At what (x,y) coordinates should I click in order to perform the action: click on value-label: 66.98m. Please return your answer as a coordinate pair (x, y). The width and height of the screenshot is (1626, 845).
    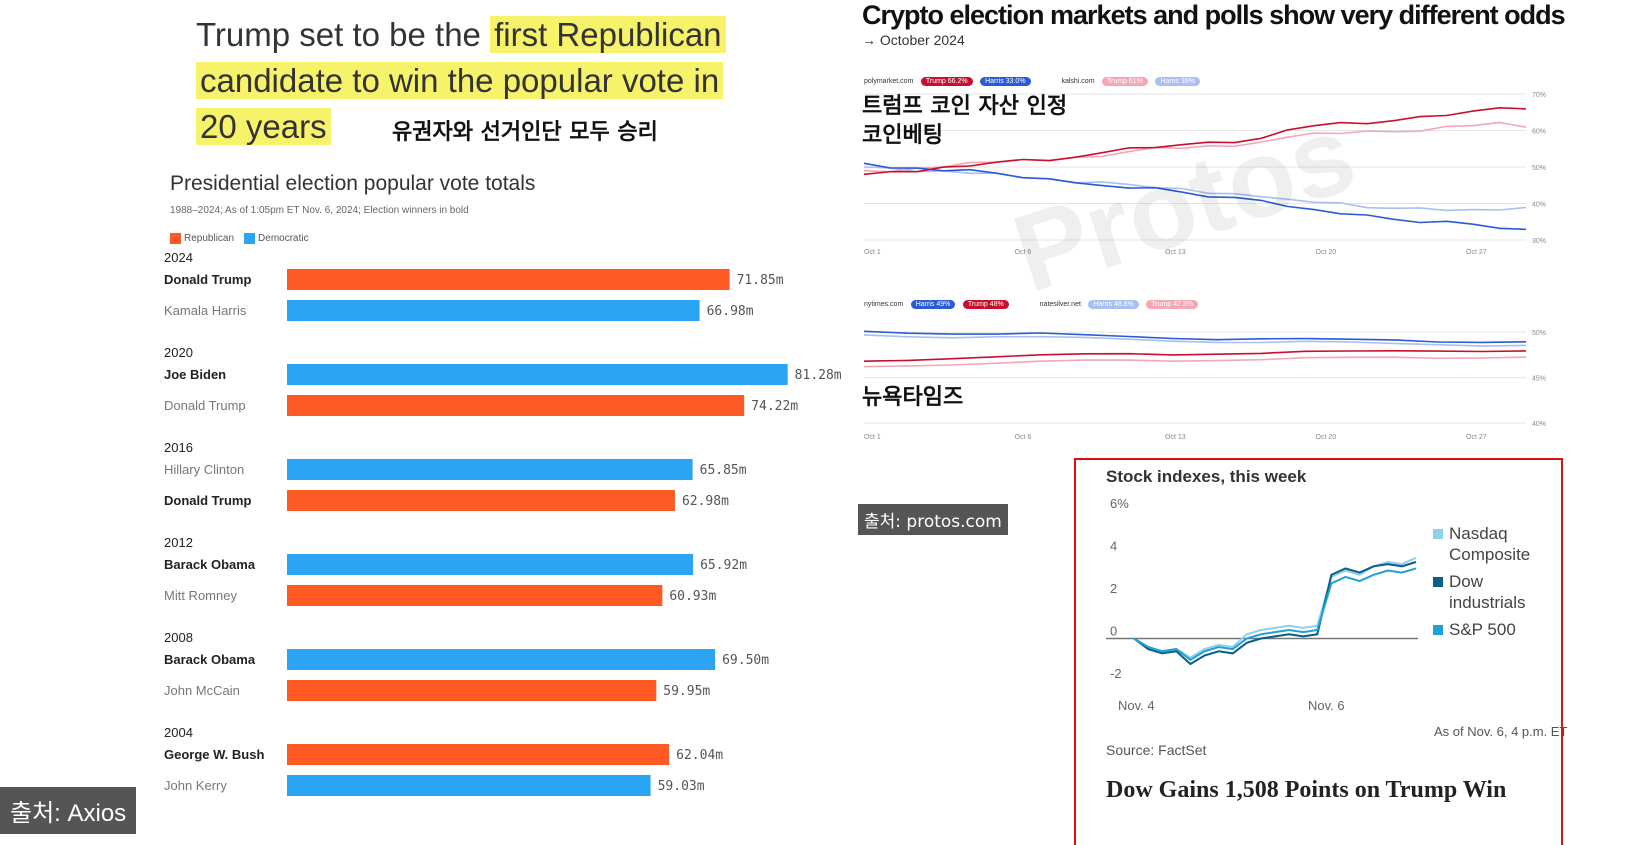
    Looking at the image, I should click on (730, 311).